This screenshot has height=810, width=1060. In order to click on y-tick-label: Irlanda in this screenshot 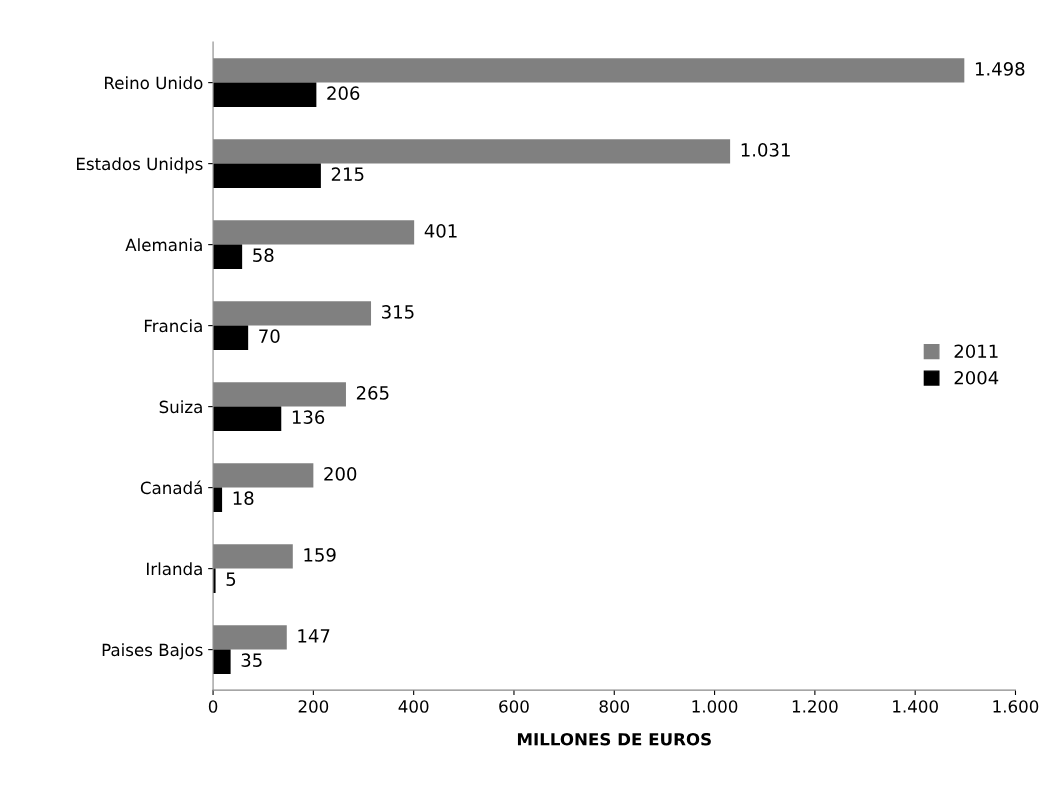, I will do `click(174, 569)`.